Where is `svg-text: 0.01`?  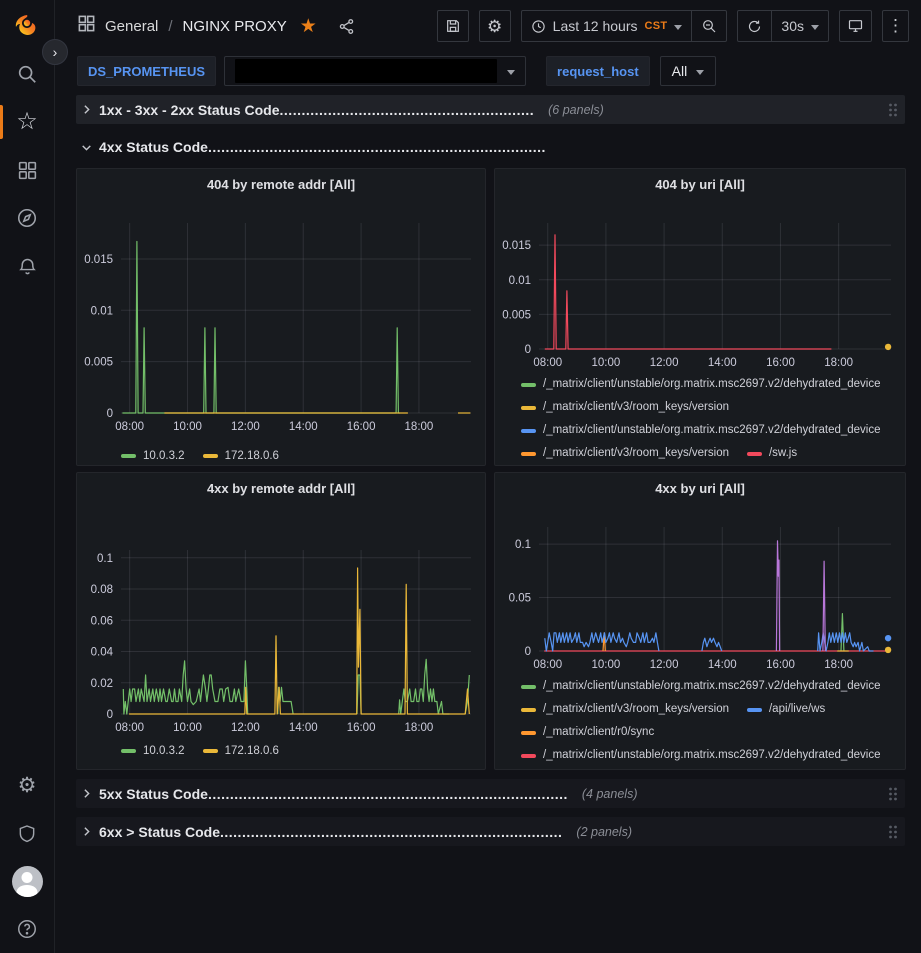
svg-text: 0.01 is located at coordinates (520, 281).